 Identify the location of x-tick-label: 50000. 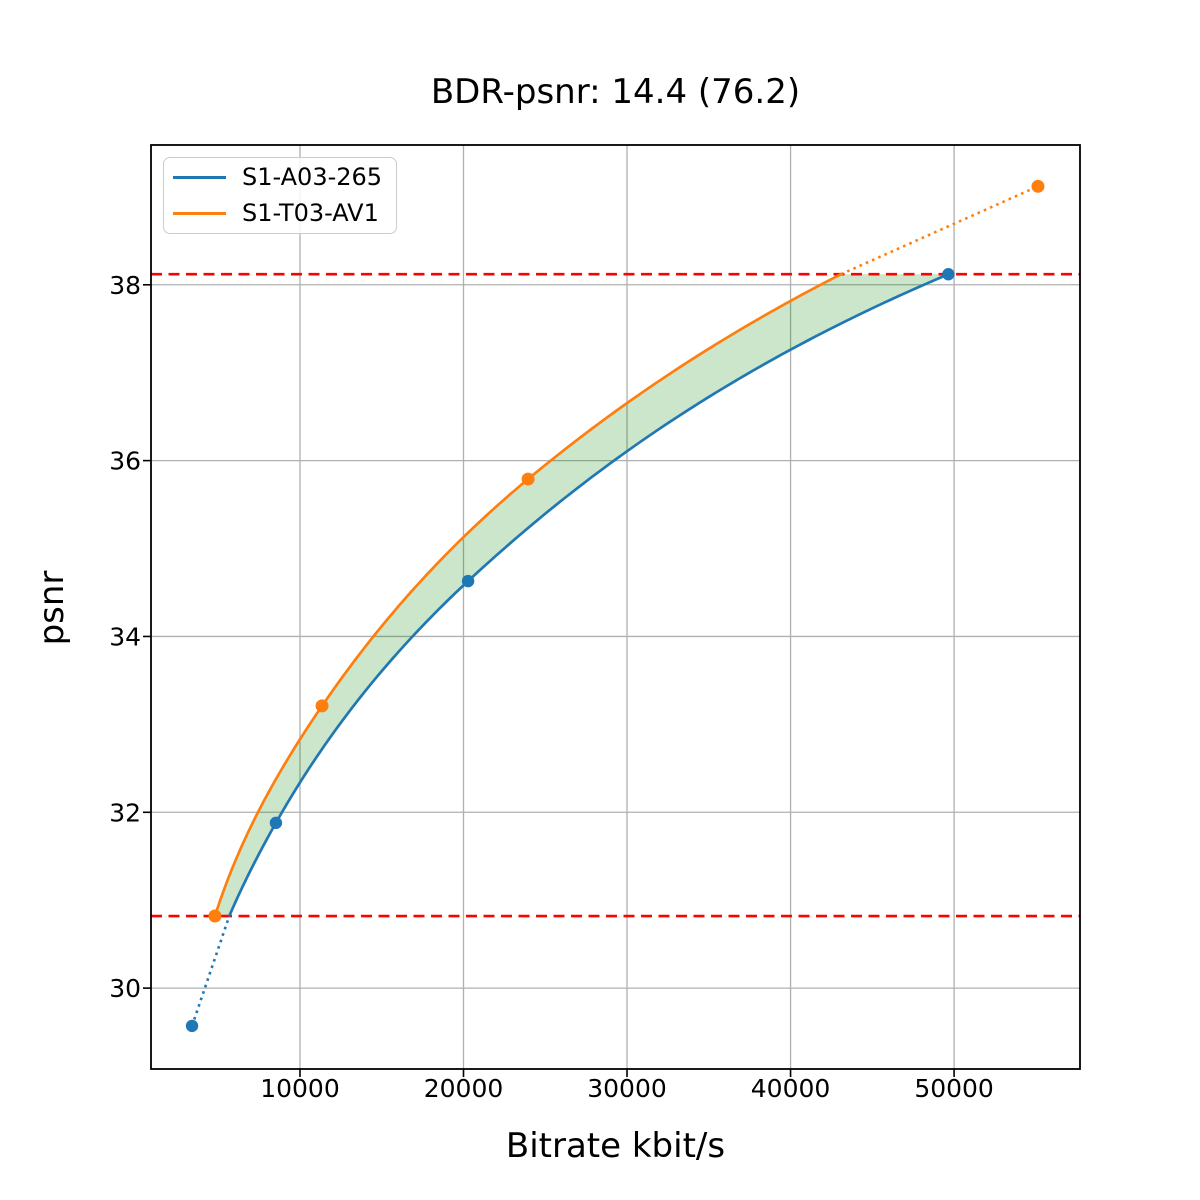
(954, 1088).